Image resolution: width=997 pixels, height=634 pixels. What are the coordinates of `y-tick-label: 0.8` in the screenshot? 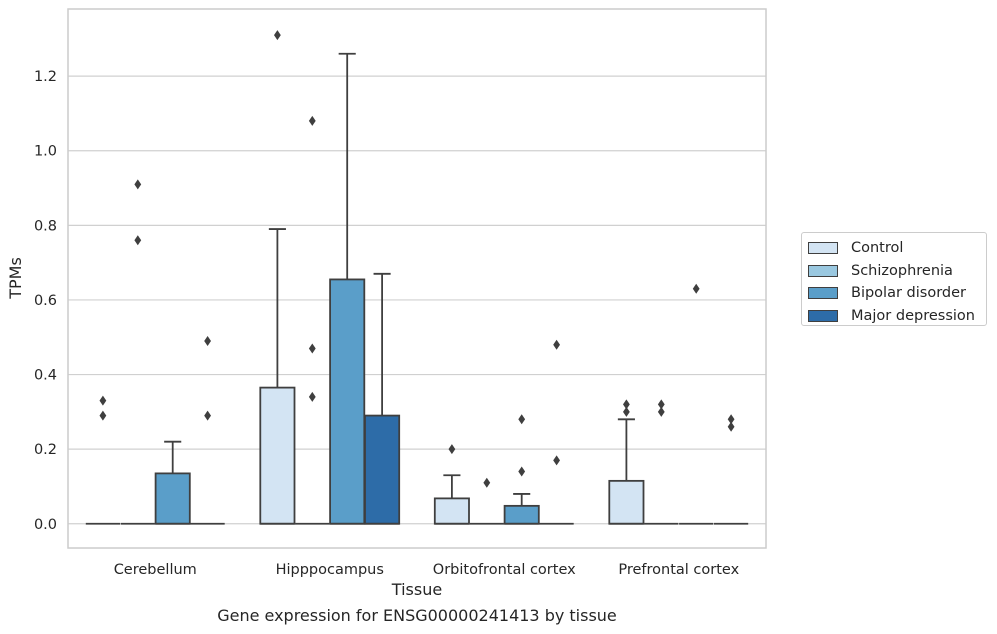 It's located at (45, 226).